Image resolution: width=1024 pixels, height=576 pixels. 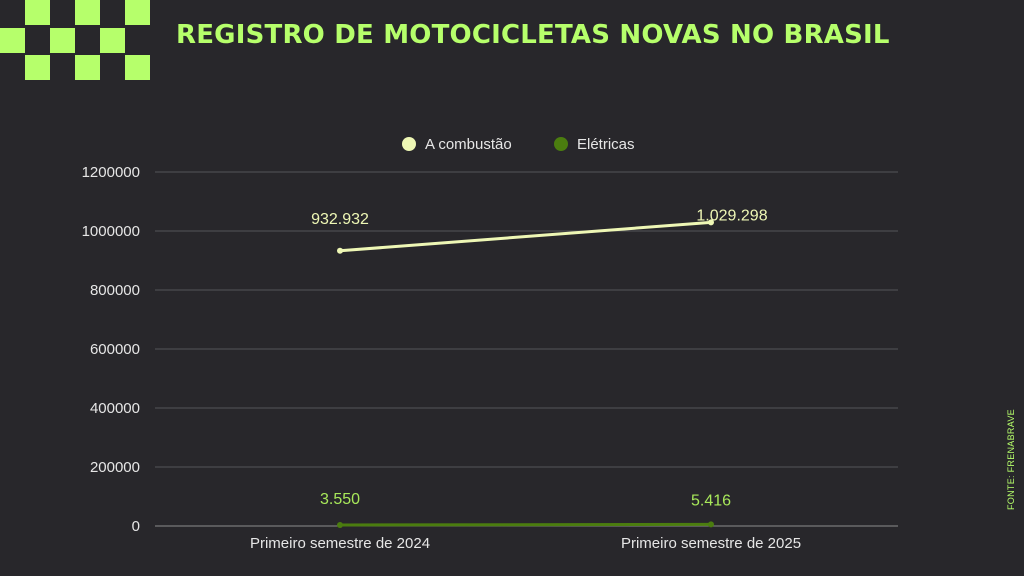 I want to click on y-tick-label: 0, so click(x=136, y=526).